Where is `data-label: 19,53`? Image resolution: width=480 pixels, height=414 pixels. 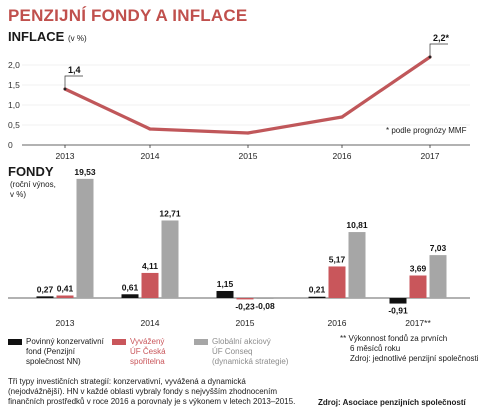
data-label: 19,53 is located at coordinates (85, 172).